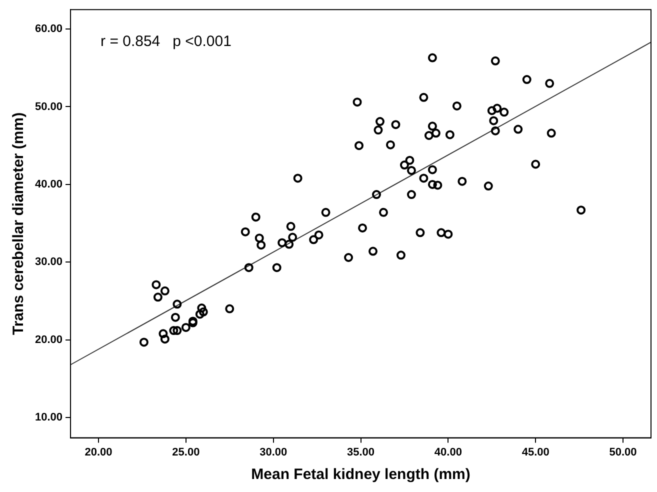  Describe the element at coordinates (186, 452) in the screenshot. I see `x-tick-label: 25.00` at that location.